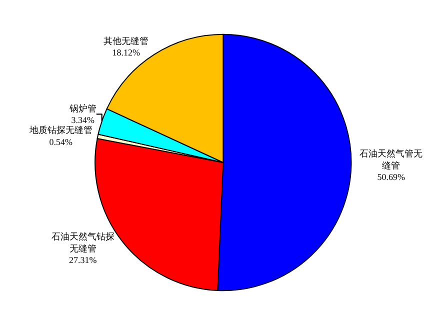 The image size is (434, 325). I want to click on data-label: 27.31%, so click(83, 260).